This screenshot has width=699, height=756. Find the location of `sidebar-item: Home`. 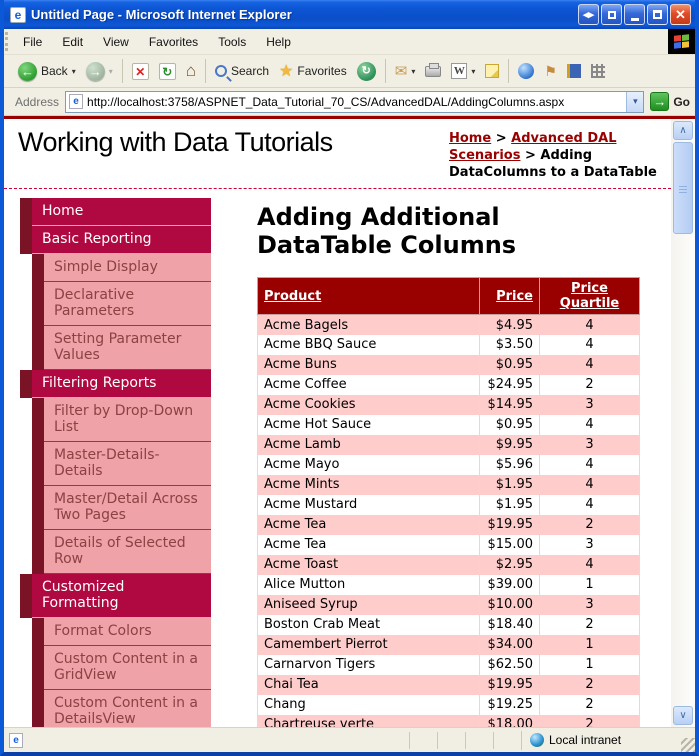

sidebar-item: Home is located at coordinates (107, 211).